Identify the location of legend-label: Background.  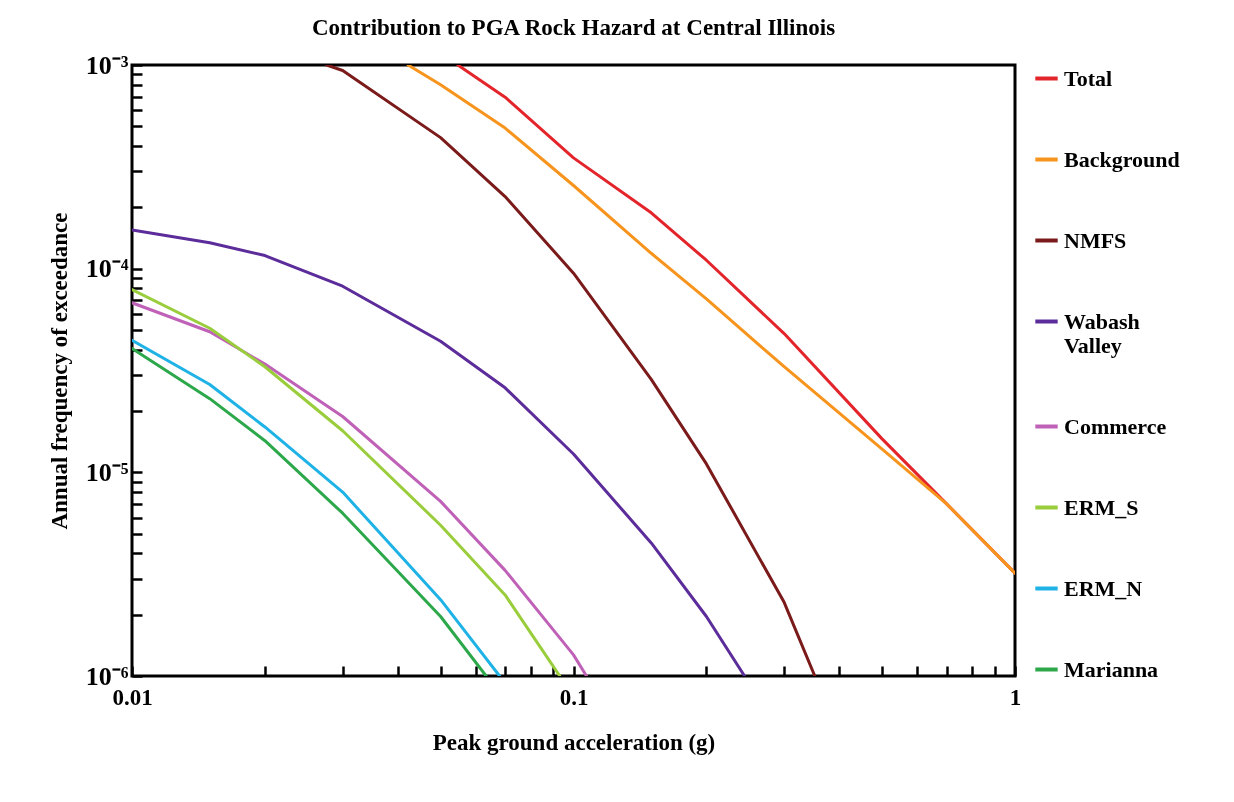
(1122, 159).